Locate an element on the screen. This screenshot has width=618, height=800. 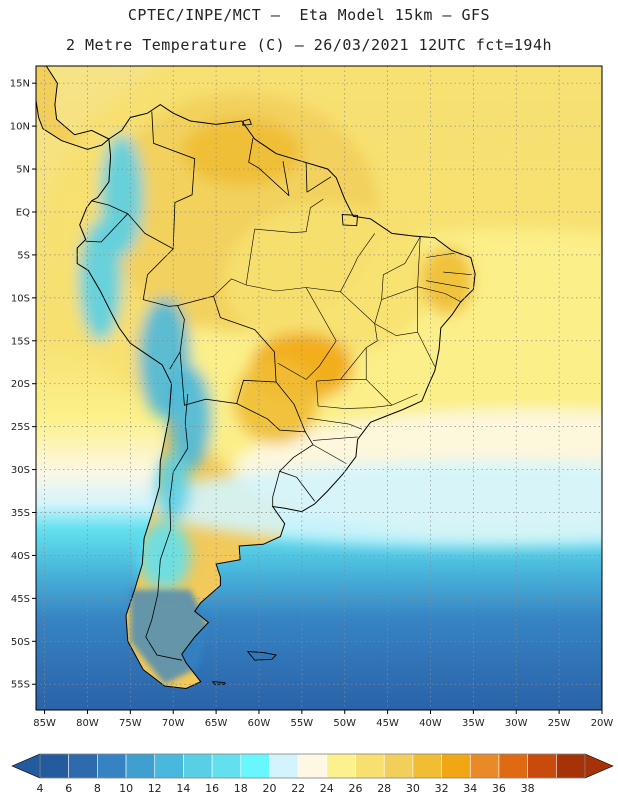
central-america-field is located at coordinates (72, 108).